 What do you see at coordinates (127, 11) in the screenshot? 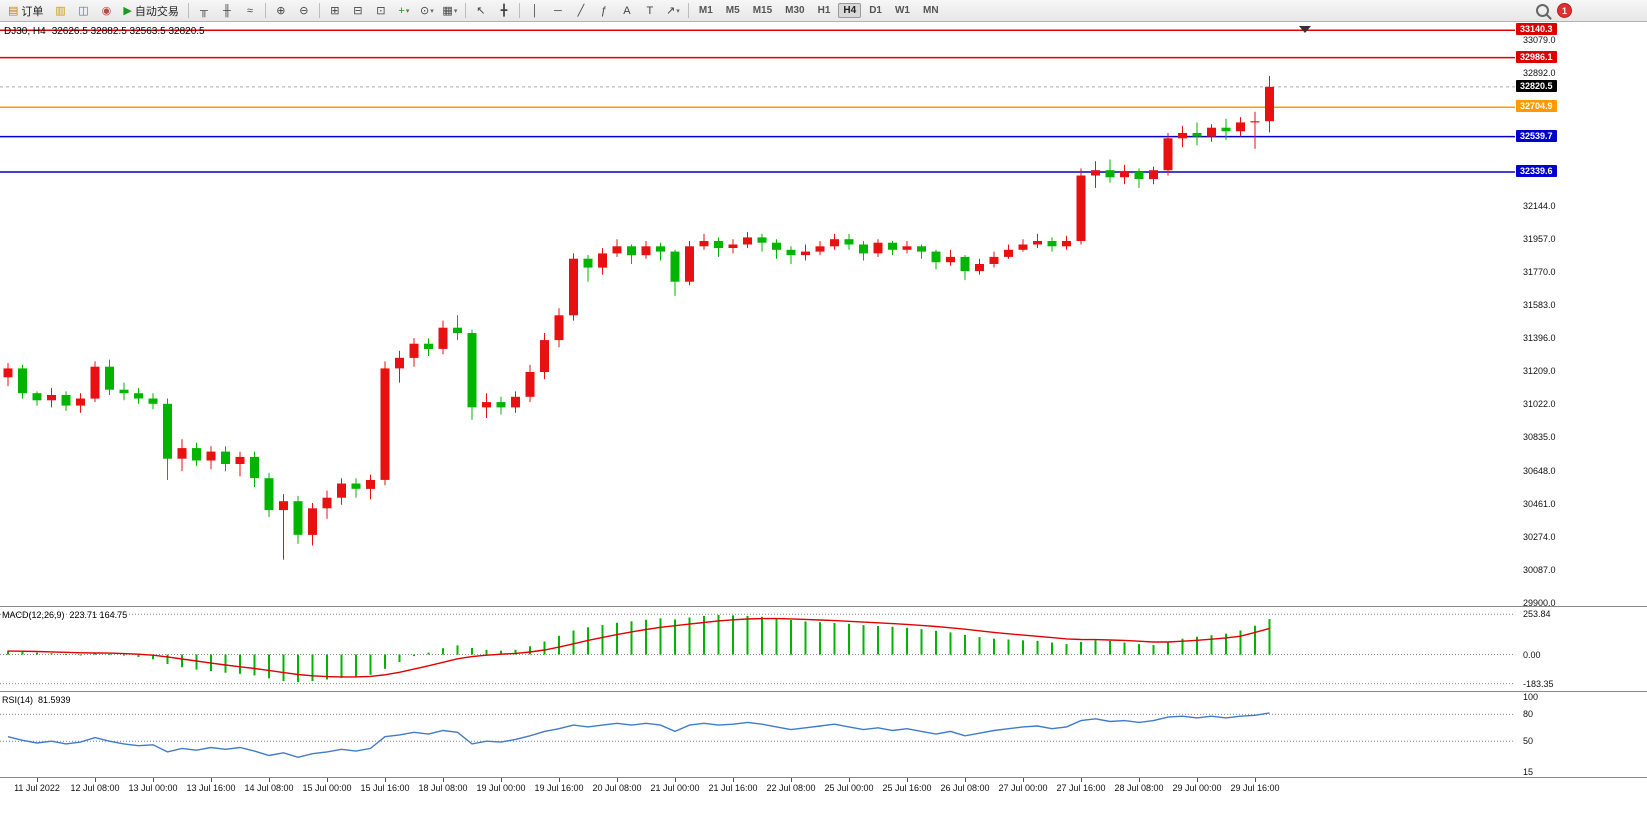
I see `autotrading-icon: ▶` at bounding box center [127, 11].